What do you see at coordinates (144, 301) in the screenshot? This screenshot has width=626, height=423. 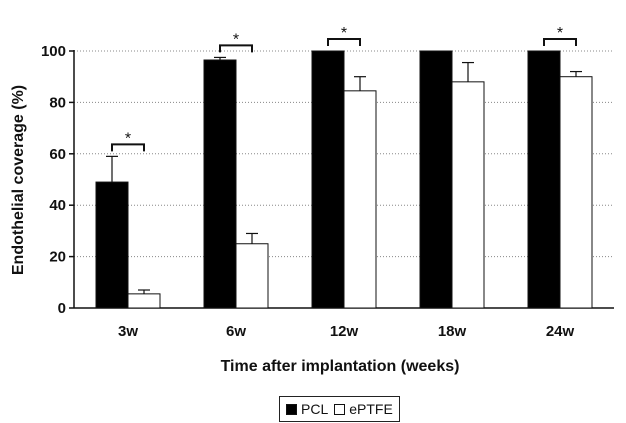 I see `bar-eptfe-3w` at bounding box center [144, 301].